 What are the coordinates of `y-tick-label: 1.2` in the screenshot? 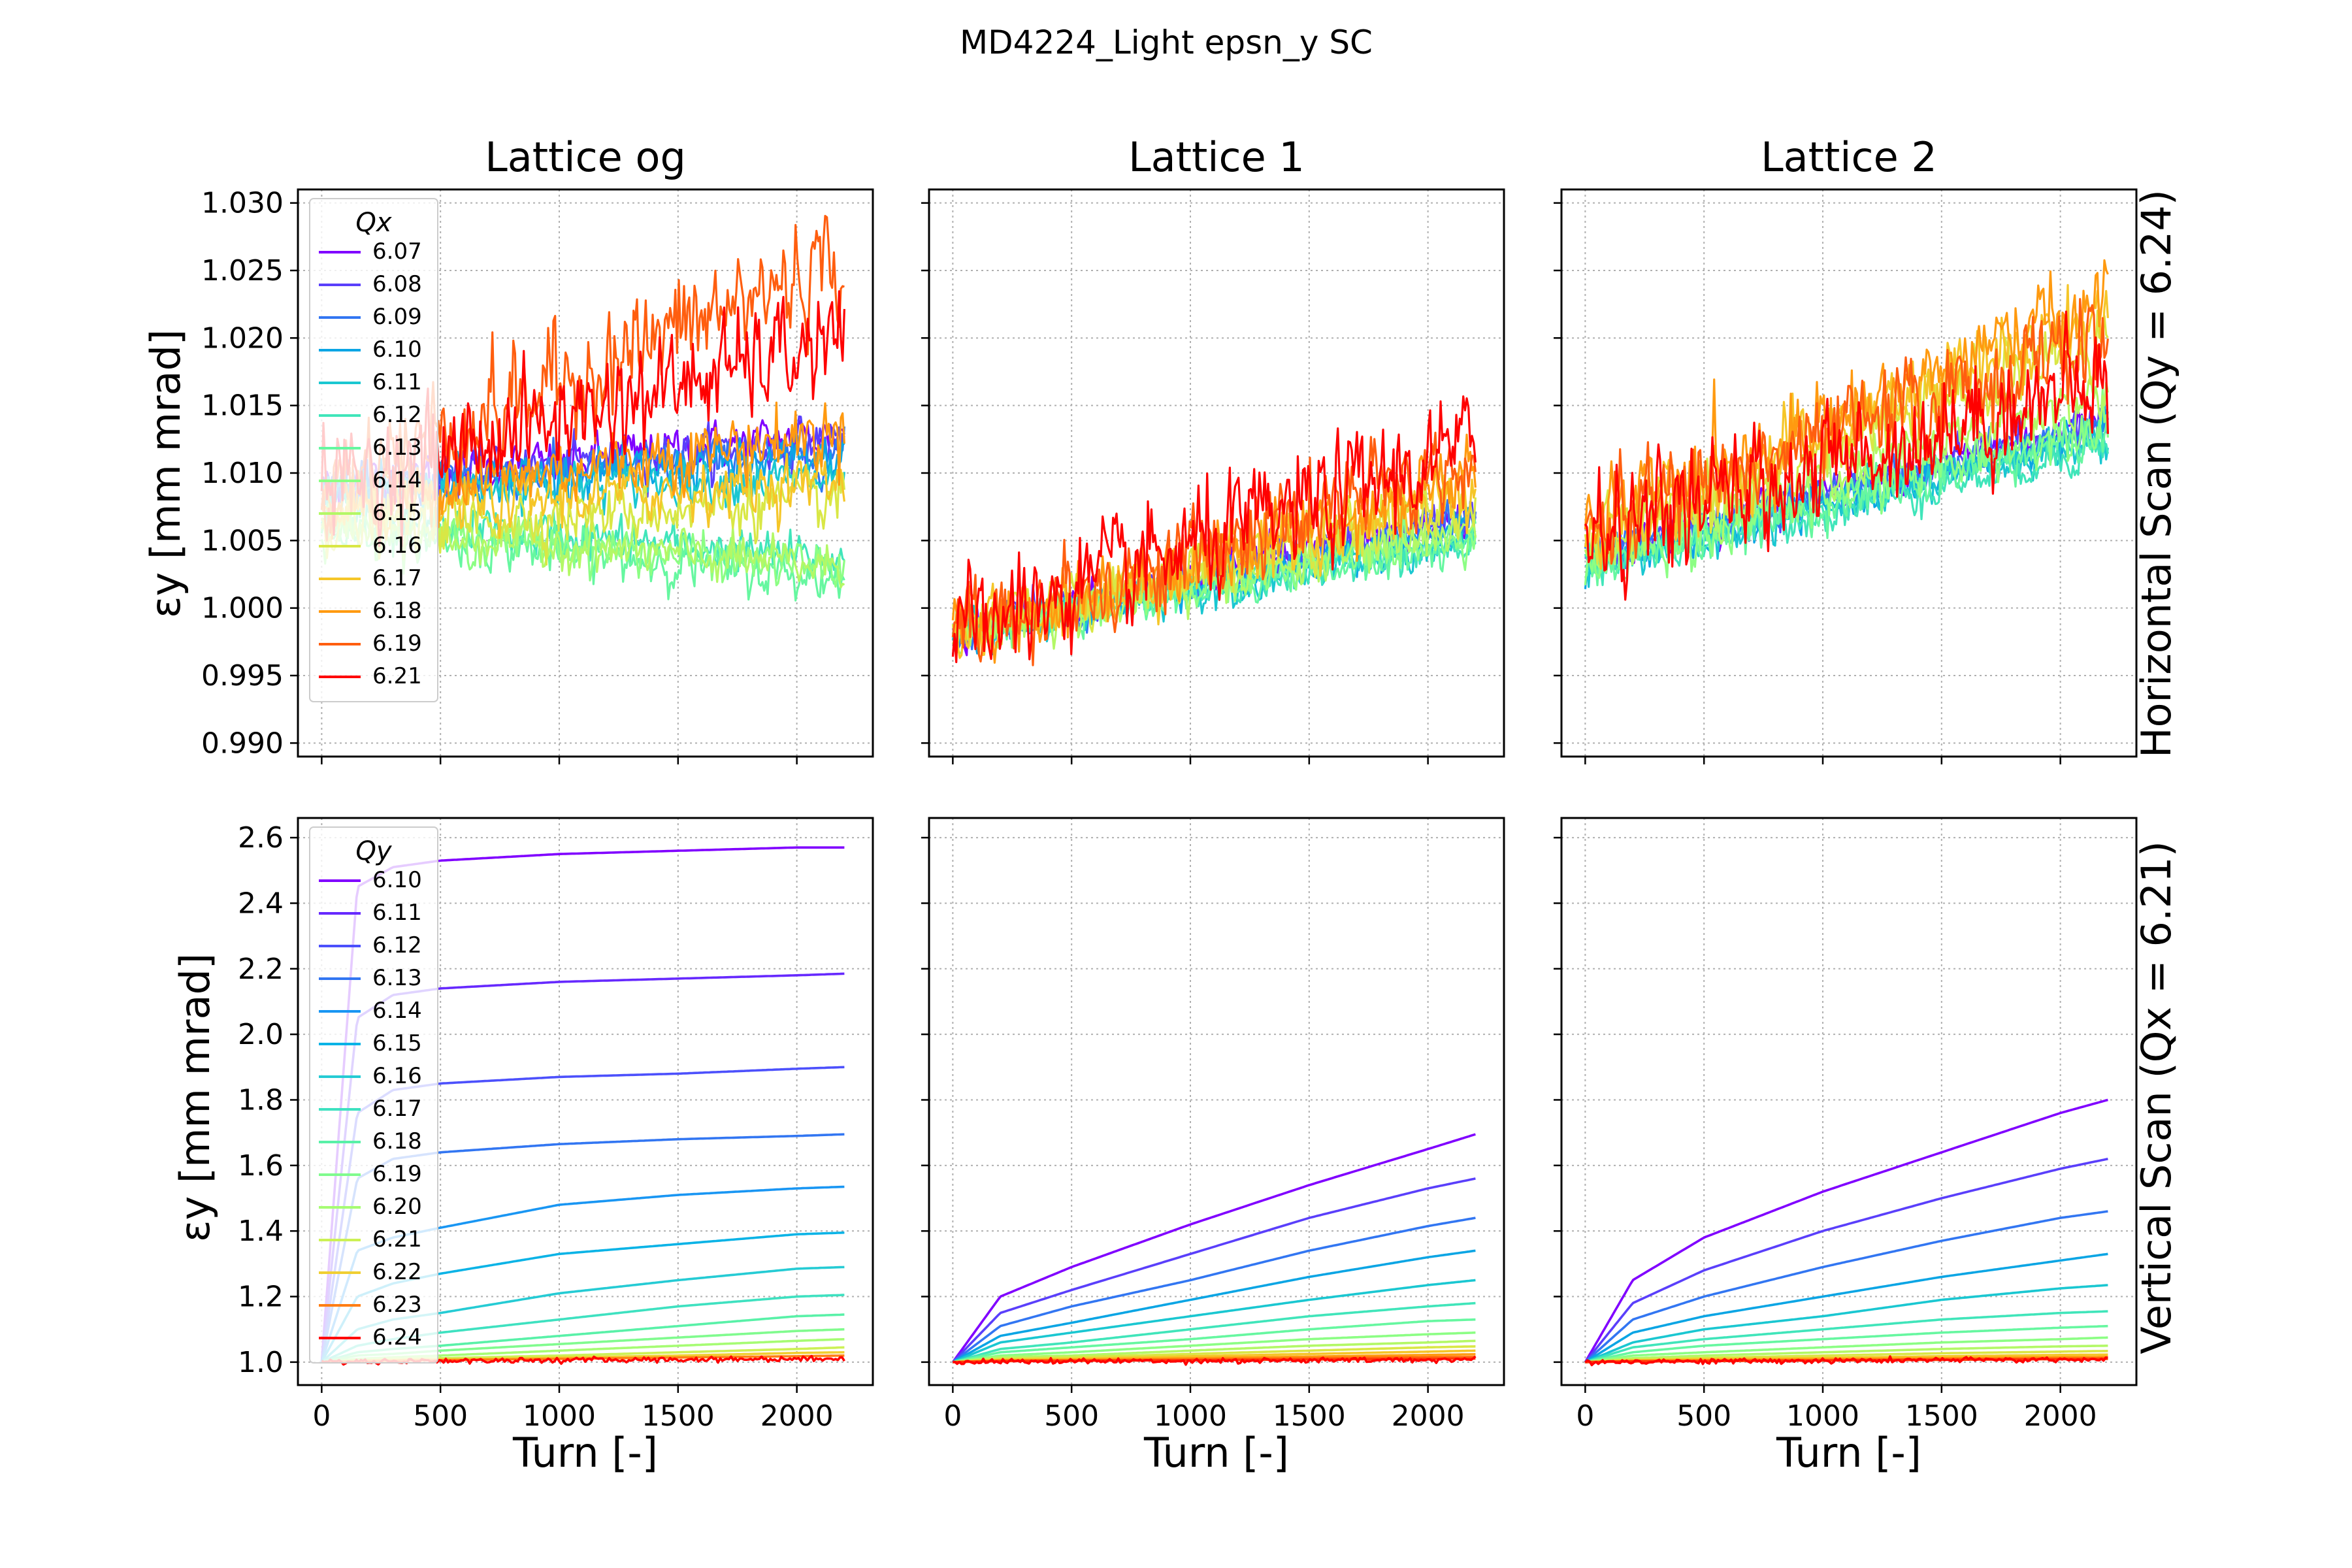 It's located at (261, 1297).